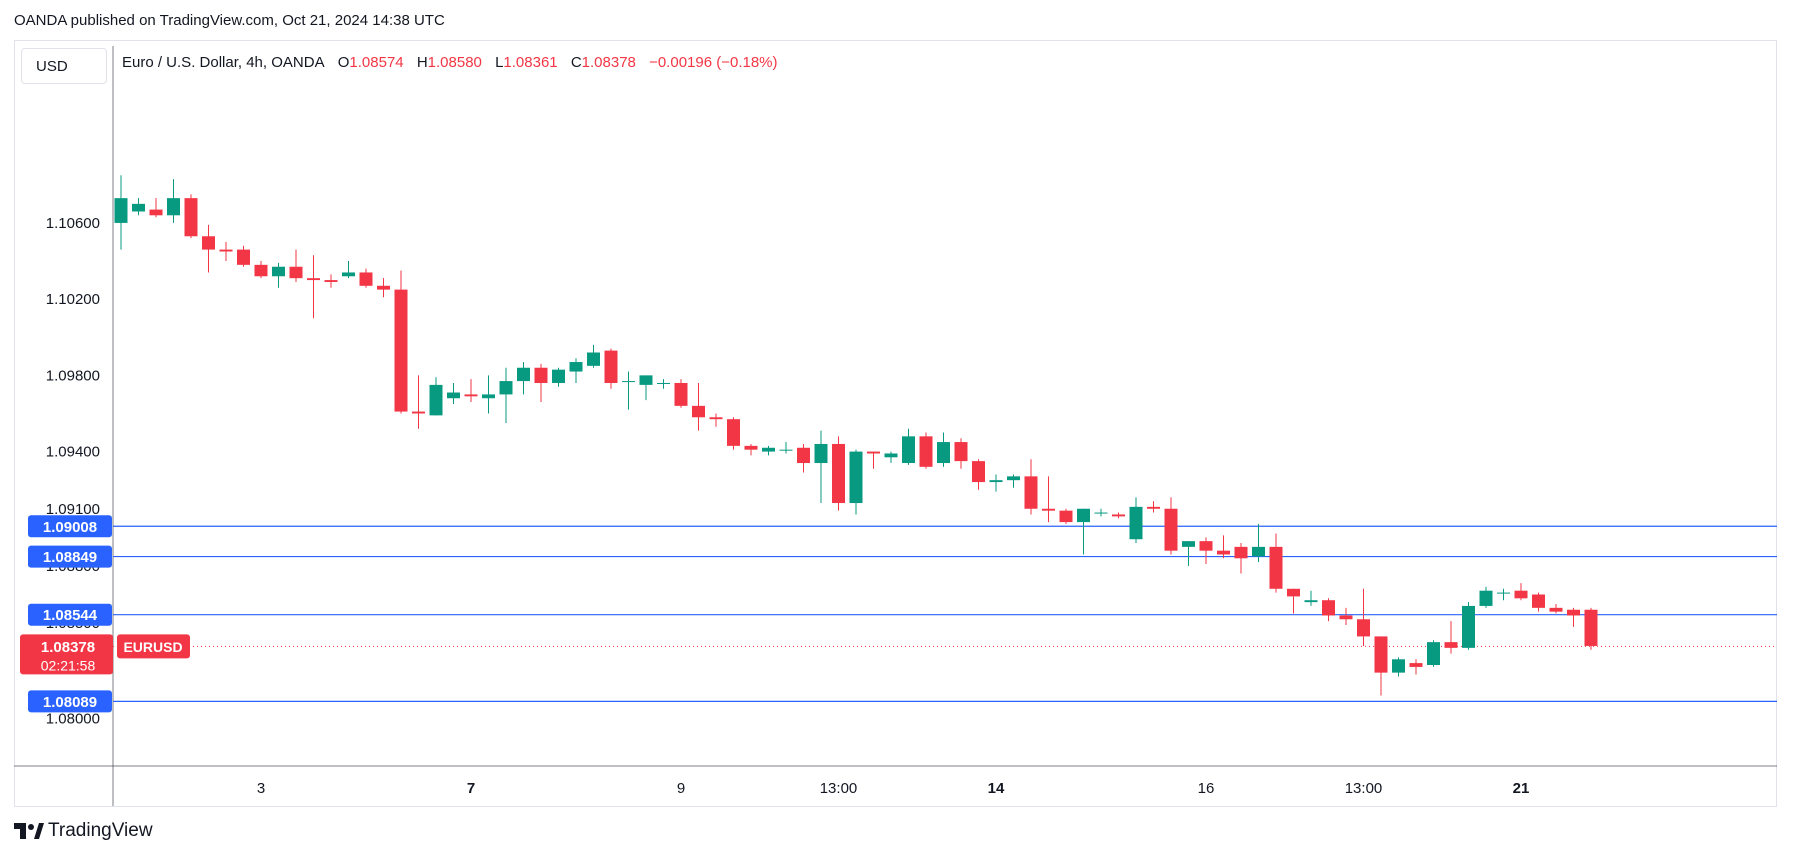  Describe the element at coordinates (70, 557) in the screenshot. I see `hline-price-label: 1.08849` at that location.